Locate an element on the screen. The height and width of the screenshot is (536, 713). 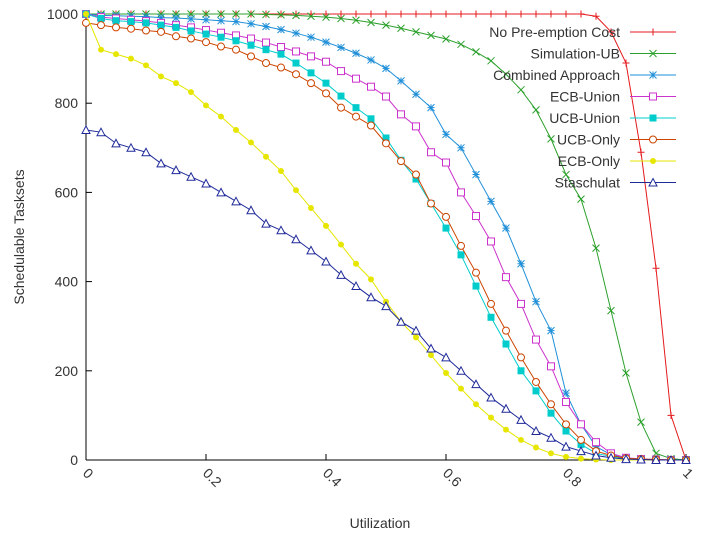
y-tick-label: 400 is located at coordinates (67, 282).